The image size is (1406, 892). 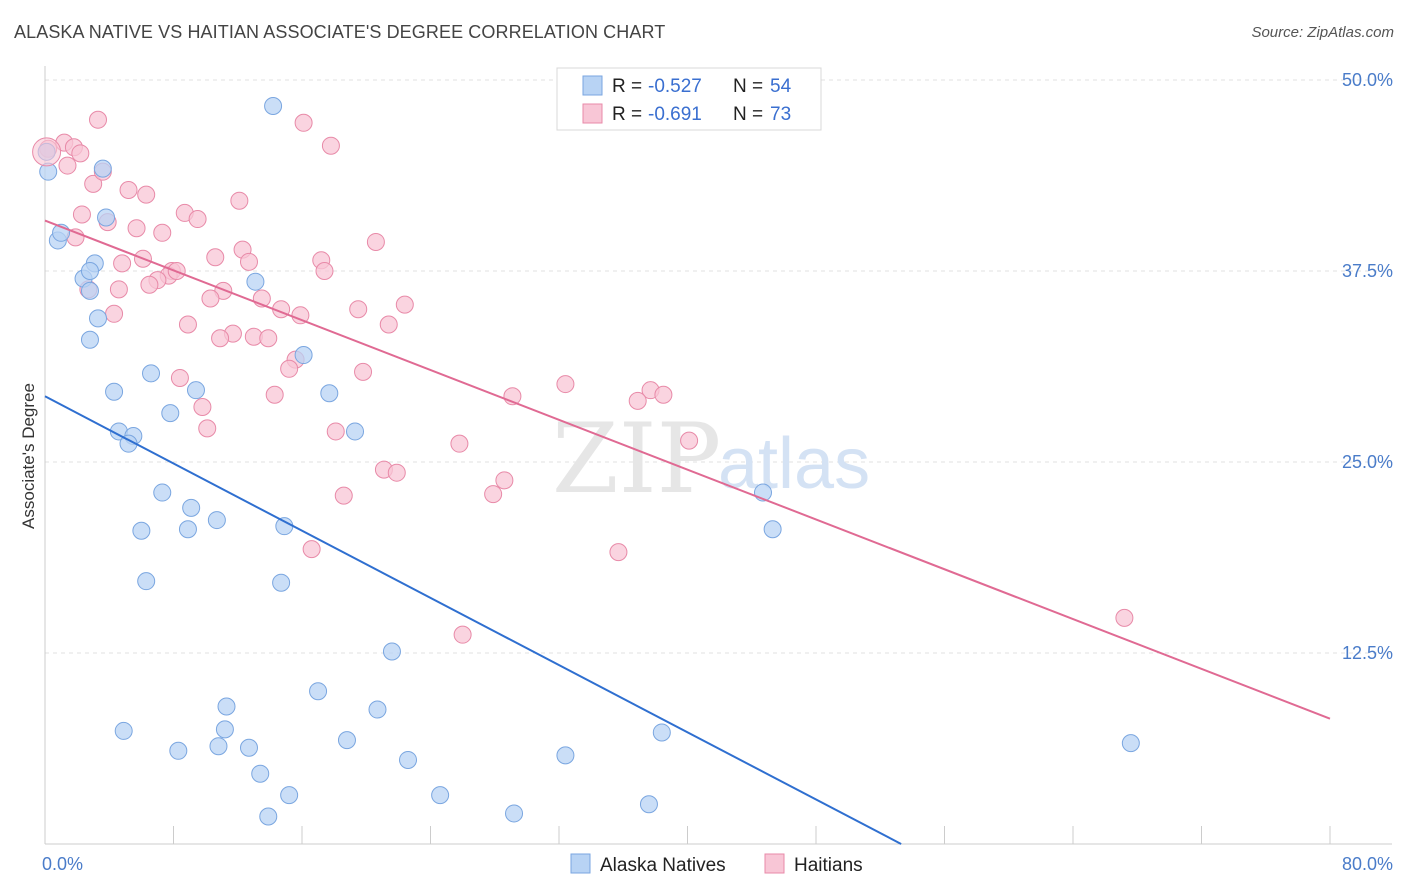 I want to click on y-tick-label-0: 12.5%, so click(x=1367, y=653).